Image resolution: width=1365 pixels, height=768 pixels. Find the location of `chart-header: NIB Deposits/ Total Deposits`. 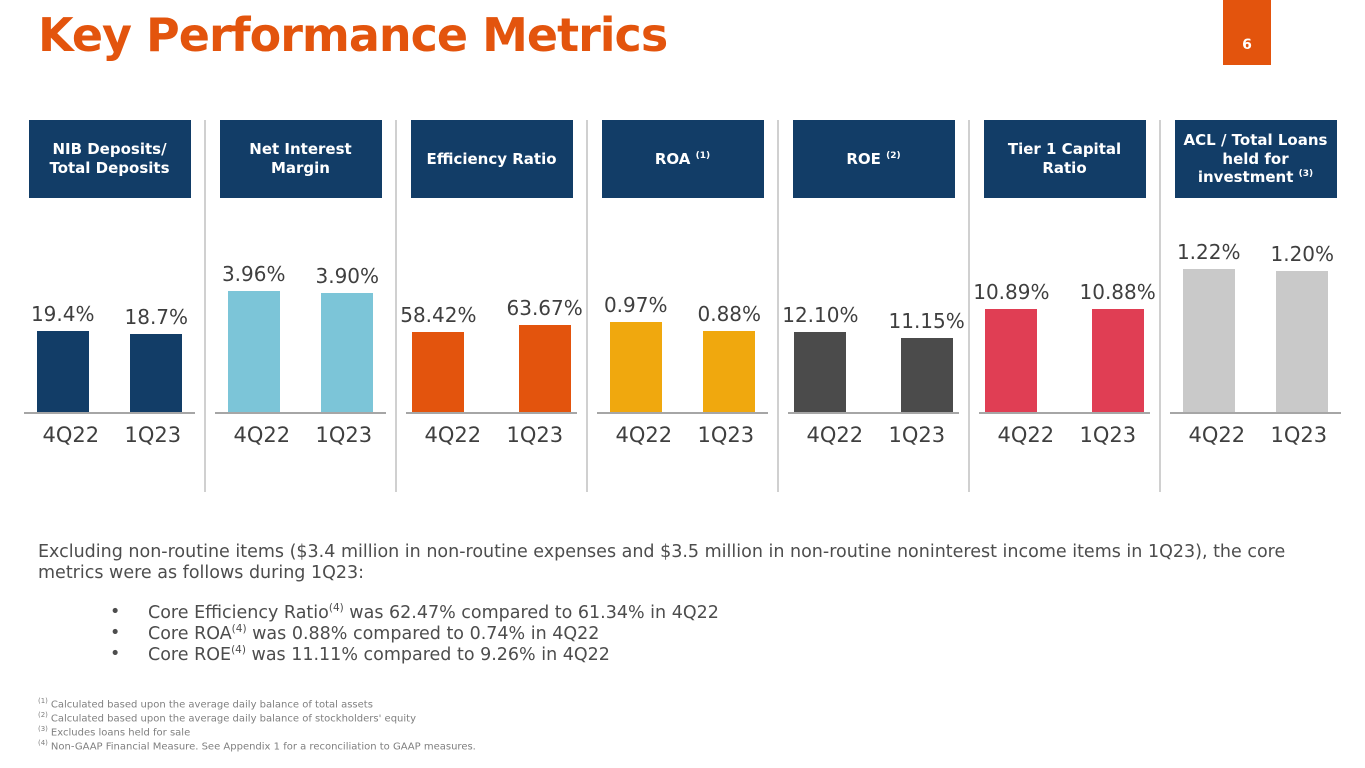

chart-header: NIB Deposits/ Total Deposits is located at coordinates (109, 159).